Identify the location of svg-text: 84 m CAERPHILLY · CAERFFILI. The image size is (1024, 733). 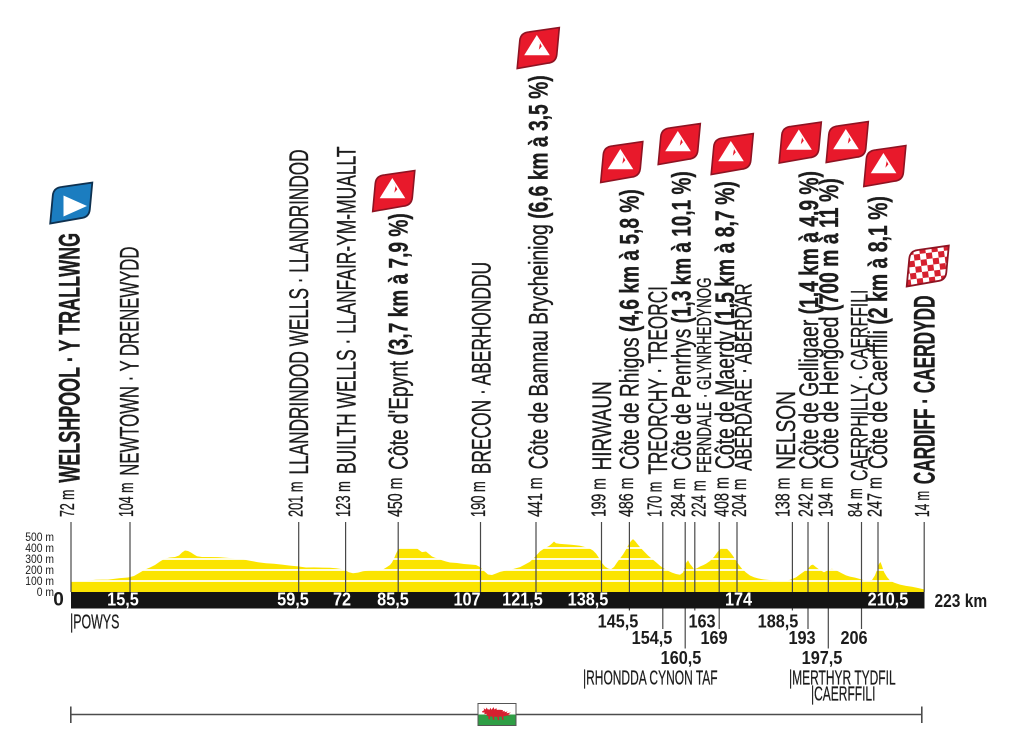
(858, 403).